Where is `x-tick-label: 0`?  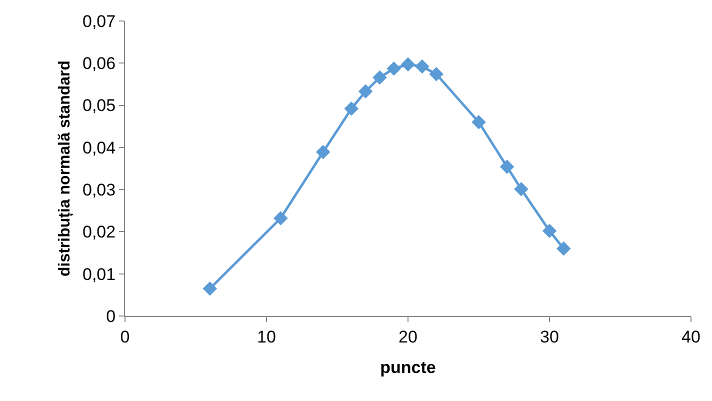 x-tick-label: 0 is located at coordinates (125, 336).